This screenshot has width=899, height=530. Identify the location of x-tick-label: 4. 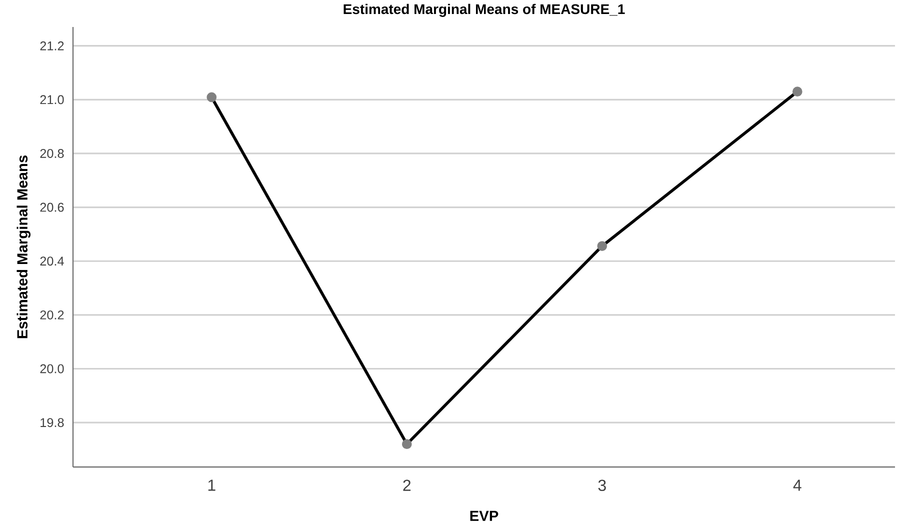
(797, 485).